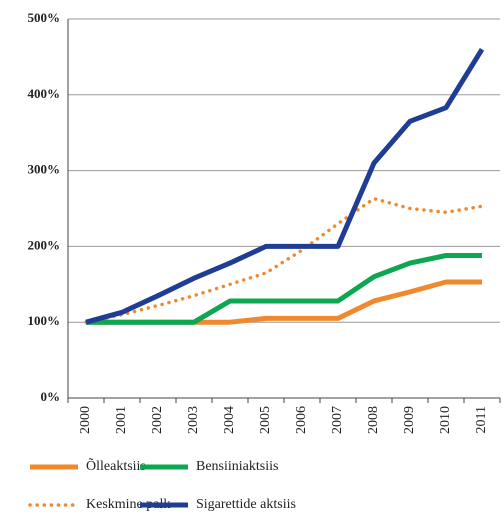  What do you see at coordinates (265, 420) in the screenshot?
I see `x-tick-label: 2005` at bounding box center [265, 420].